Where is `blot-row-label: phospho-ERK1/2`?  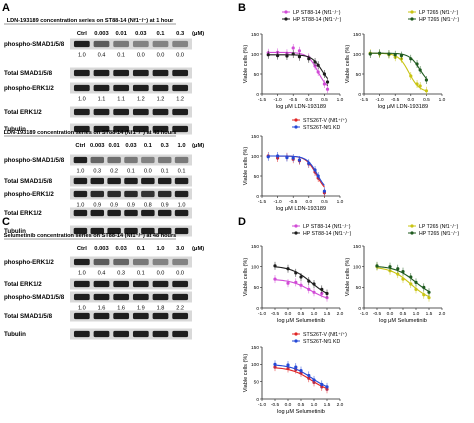 blot-row-label: phospho-ERK1/2 is located at coordinates (29, 262).